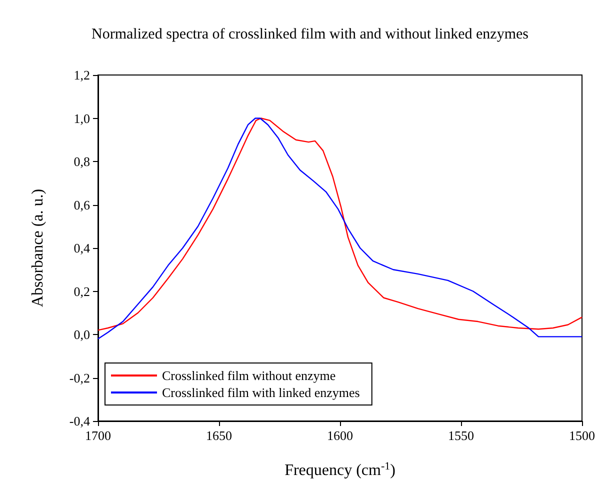 This screenshot has width=604, height=484. Describe the element at coordinates (582, 435) in the screenshot. I see `x-tick-label: 1500` at that location.